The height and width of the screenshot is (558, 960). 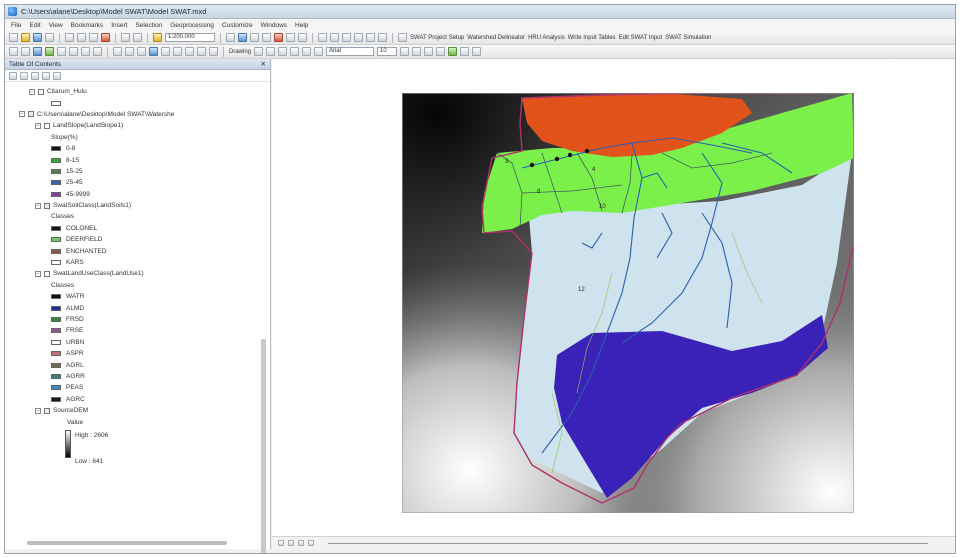 What do you see at coordinates (93, 37) in the screenshot?
I see `paste-icon` at bounding box center [93, 37].